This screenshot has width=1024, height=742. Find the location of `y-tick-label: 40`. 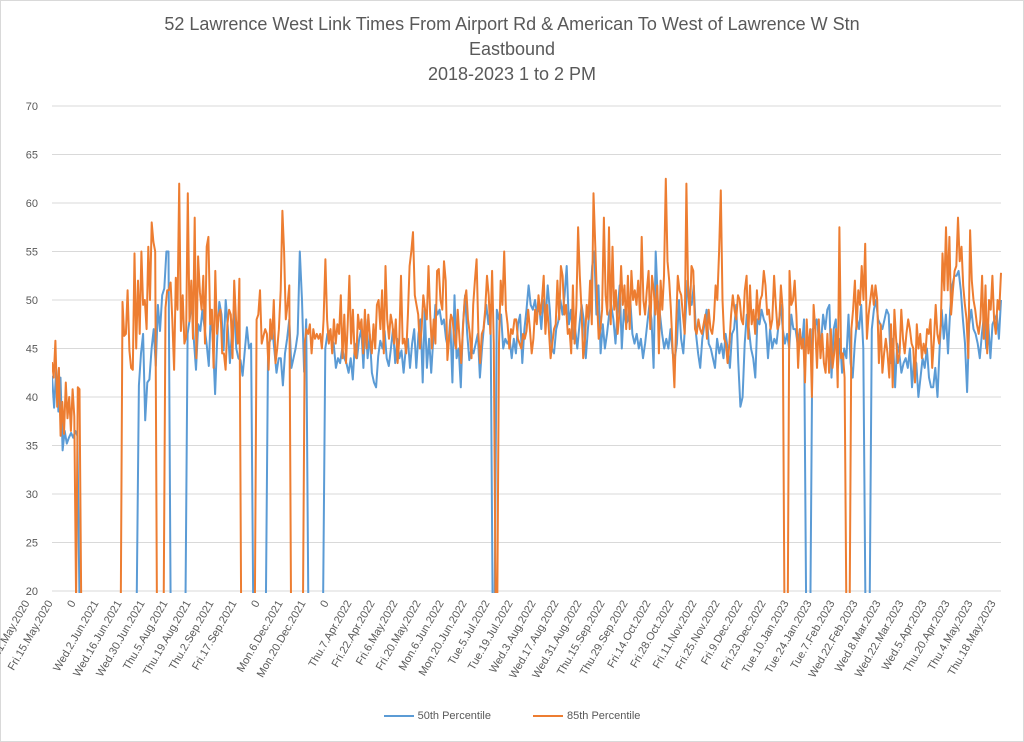

y-tick-label: 40 is located at coordinates (32, 398).